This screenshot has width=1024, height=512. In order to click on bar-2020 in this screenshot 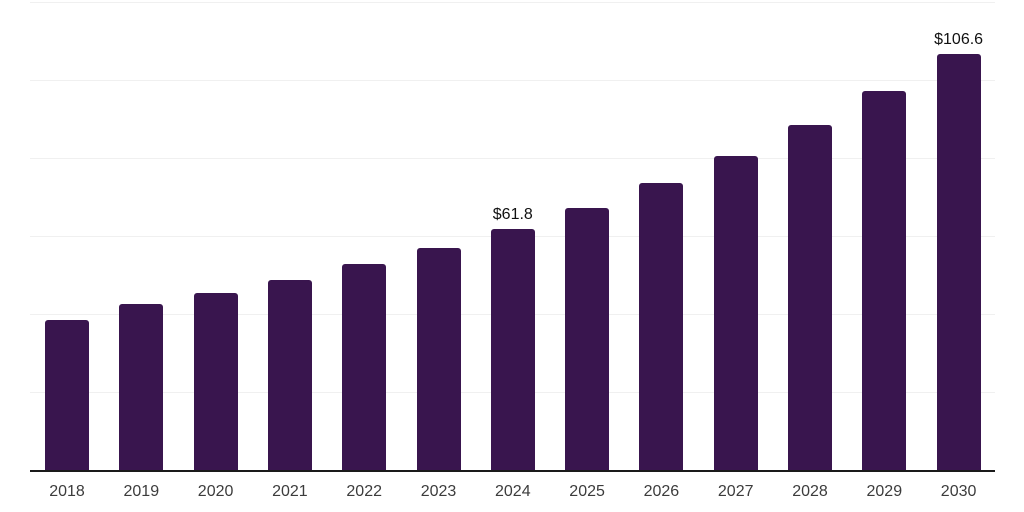, I will do `click(215, 381)`.